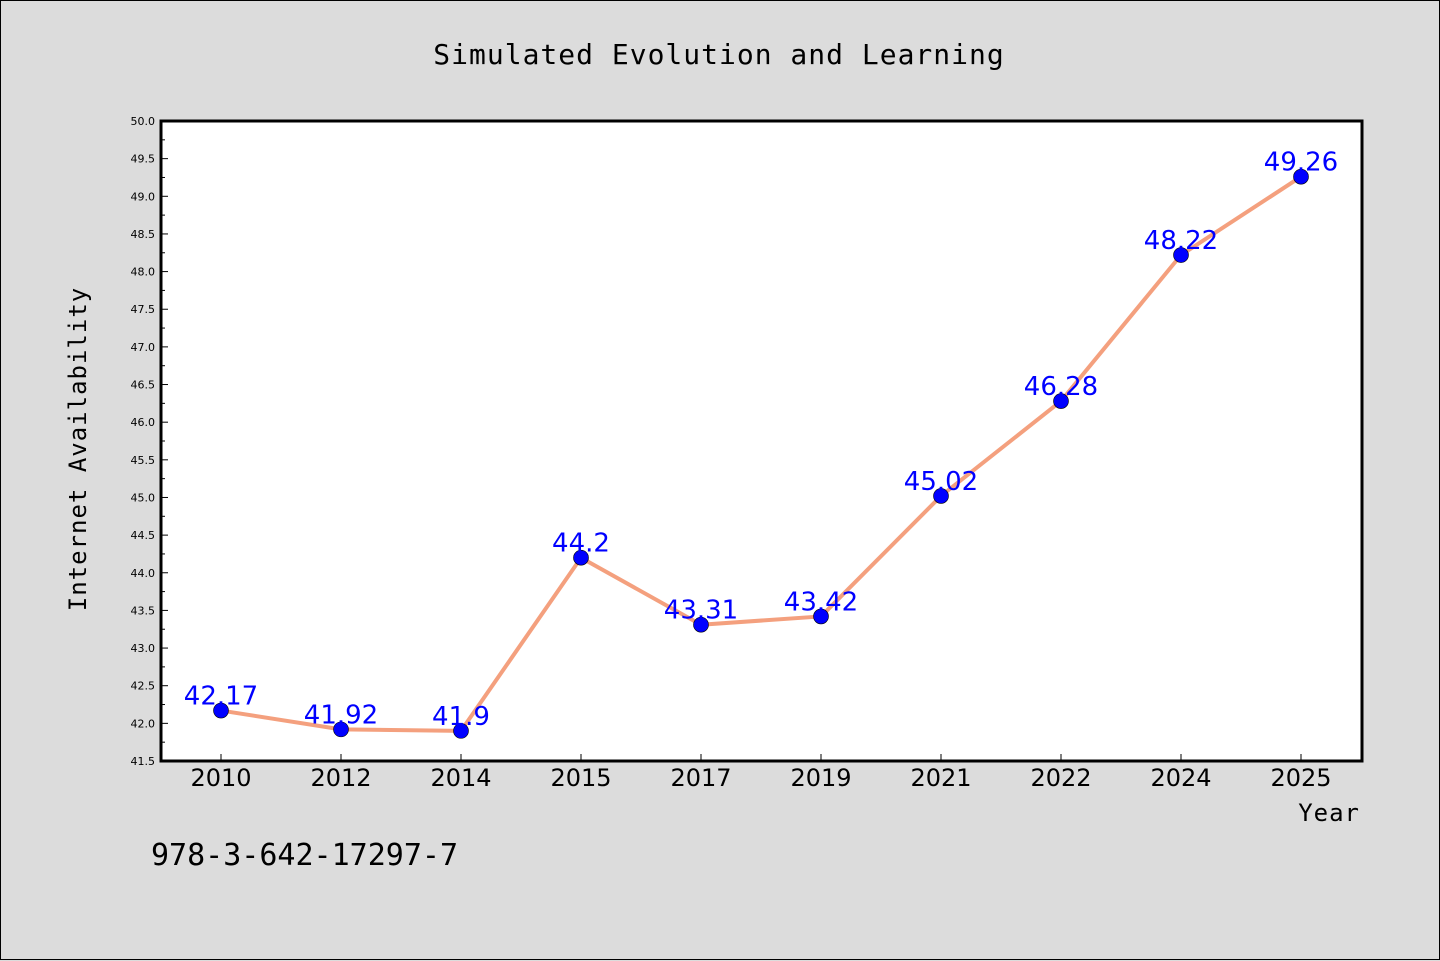  What do you see at coordinates (1181, 241) in the screenshot?
I see `data-label: 48.22` at bounding box center [1181, 241].